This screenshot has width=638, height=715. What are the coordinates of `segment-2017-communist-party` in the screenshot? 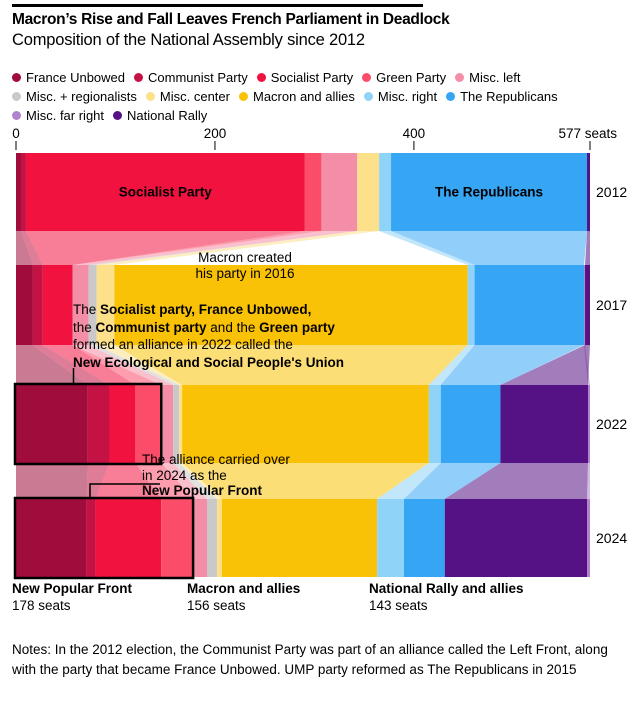 It's located at (37, 305).